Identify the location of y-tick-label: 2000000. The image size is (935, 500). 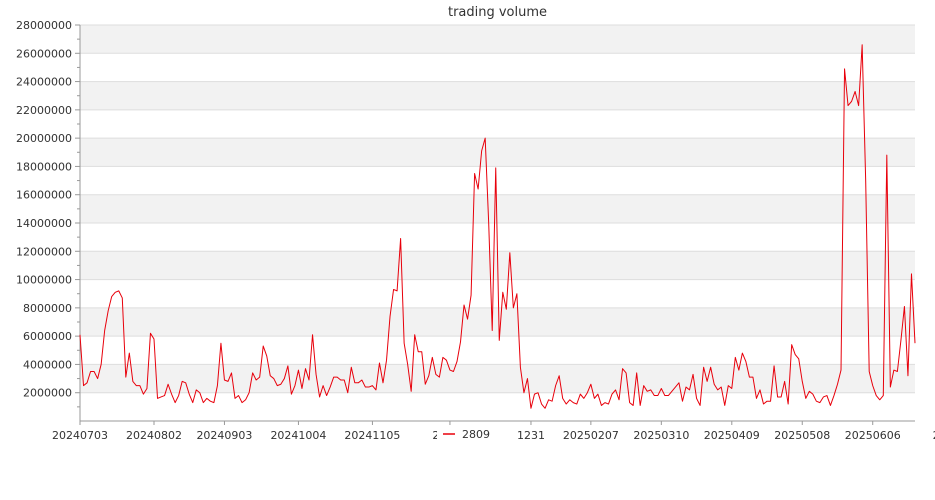
(47, 393).